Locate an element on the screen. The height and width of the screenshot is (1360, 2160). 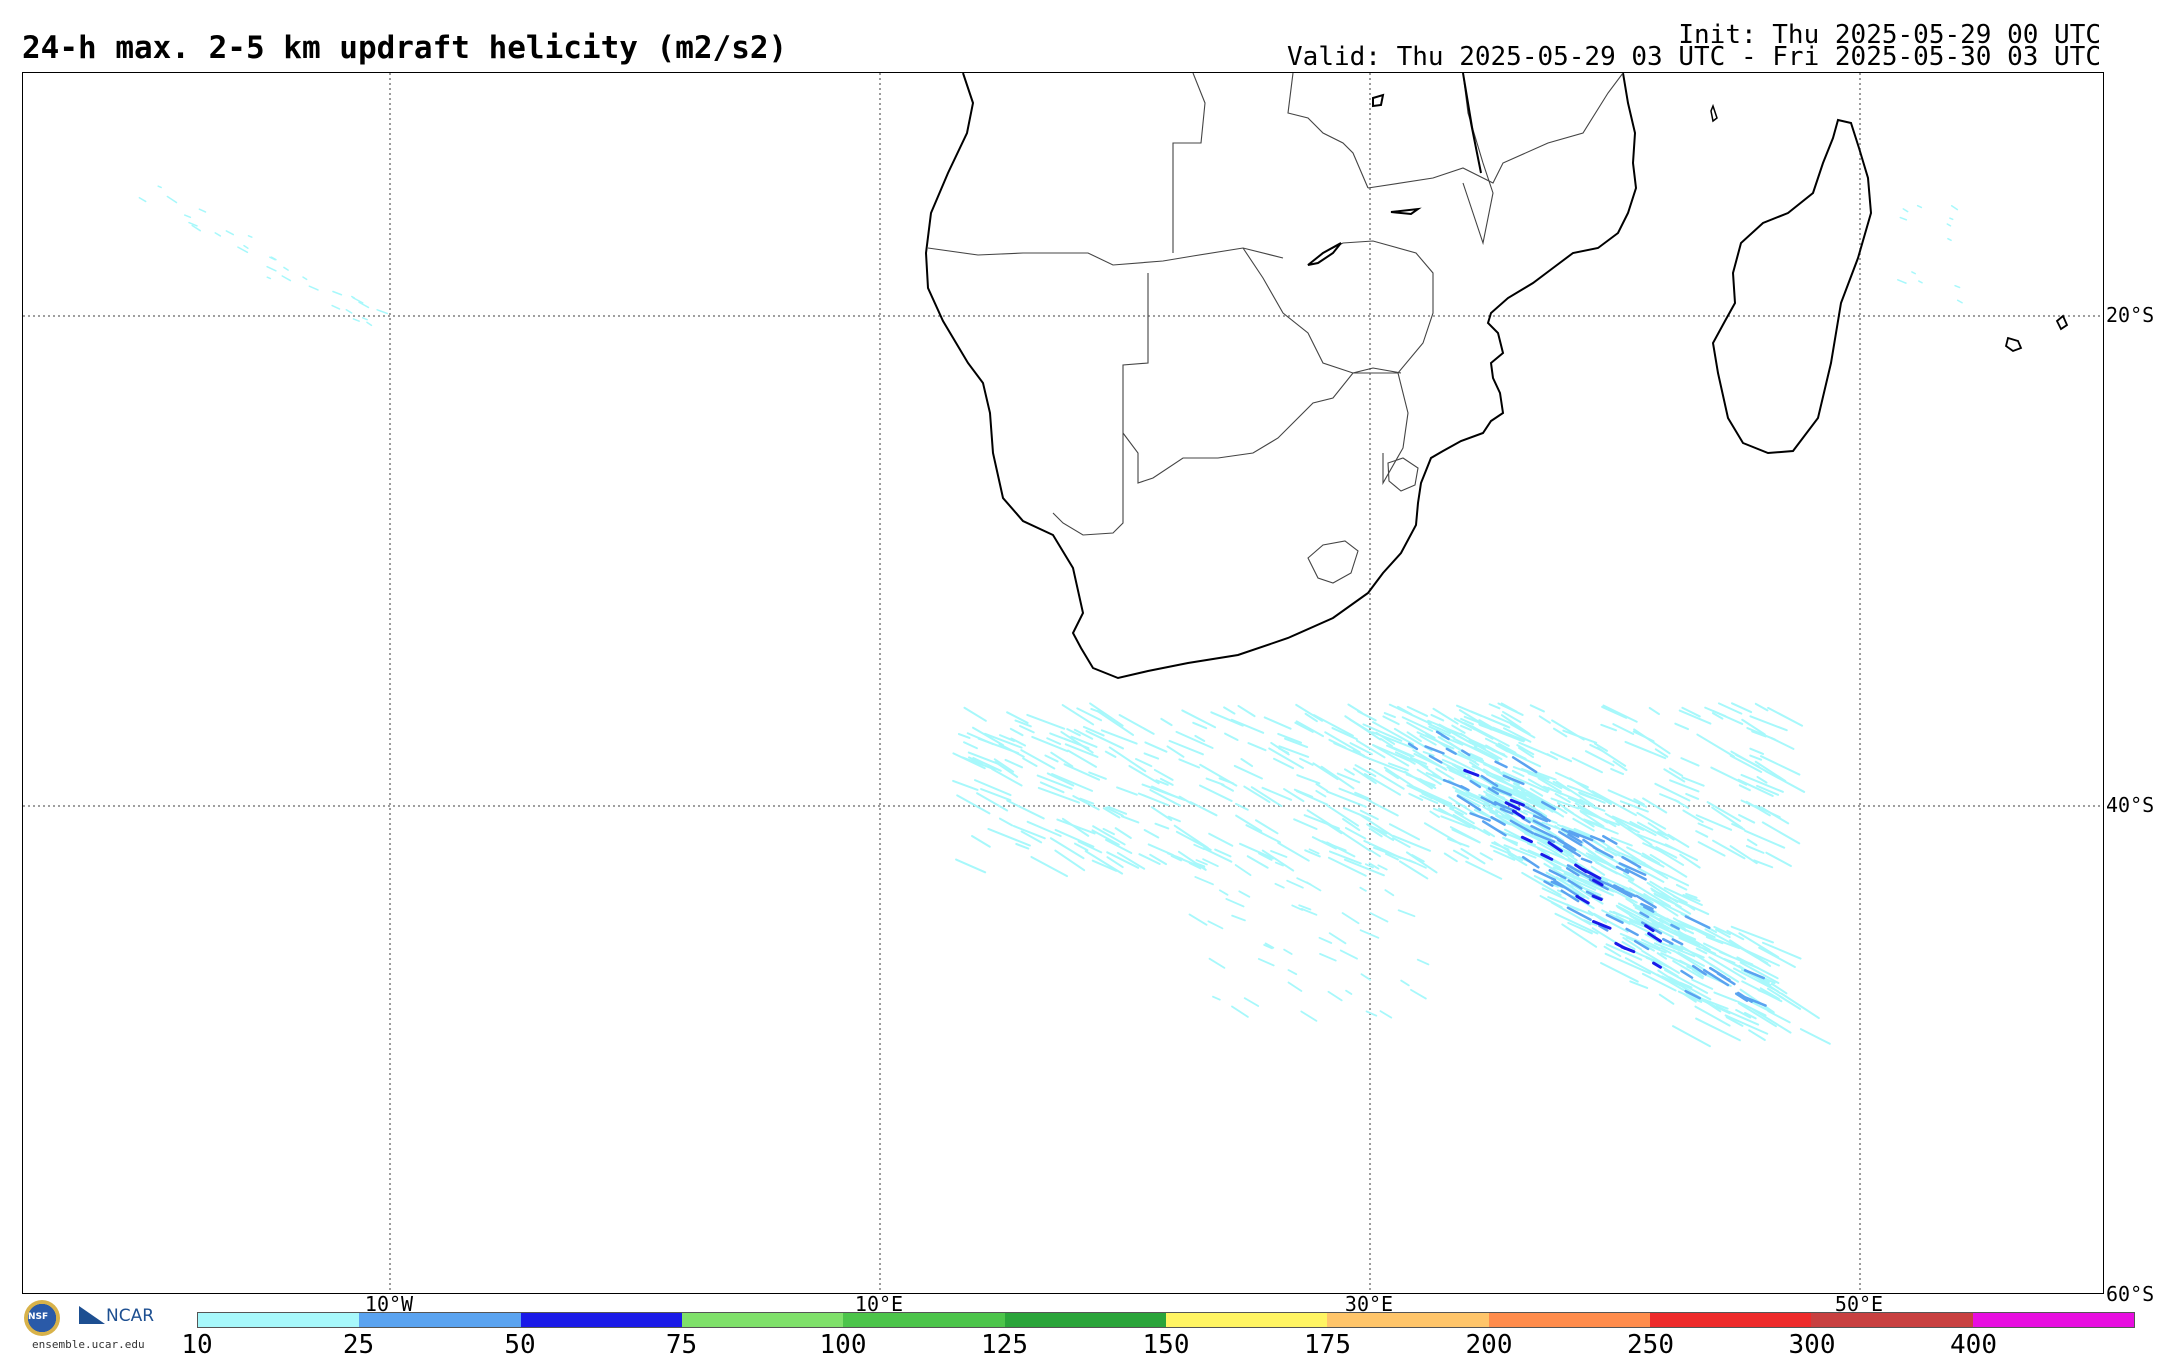
ncar-logo-text: NCAR is located at coordinates (130, 1316).